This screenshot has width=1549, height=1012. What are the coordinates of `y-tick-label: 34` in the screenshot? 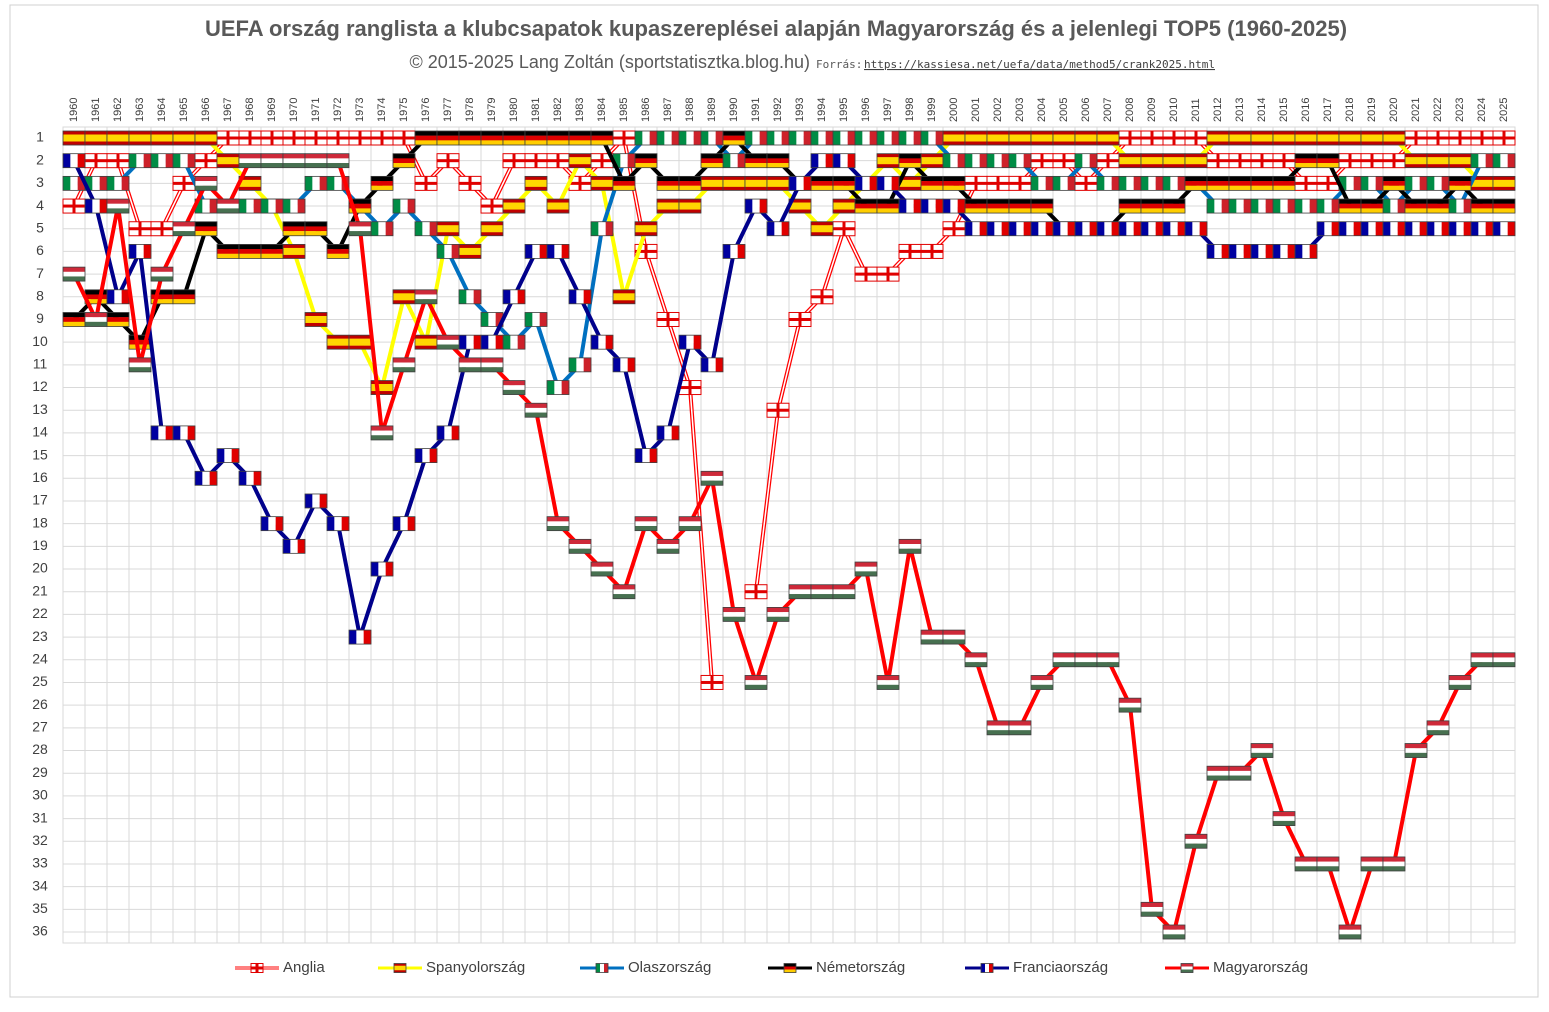 It's located at (40, 885).